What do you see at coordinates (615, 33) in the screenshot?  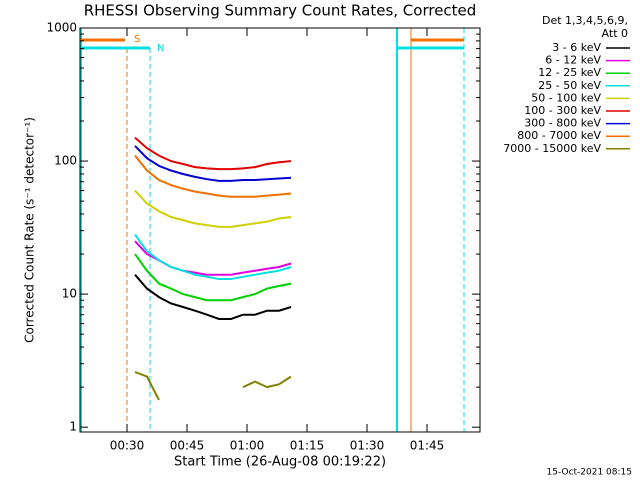 I see `legend-header: Att 0` at bounding box center [615, 33].